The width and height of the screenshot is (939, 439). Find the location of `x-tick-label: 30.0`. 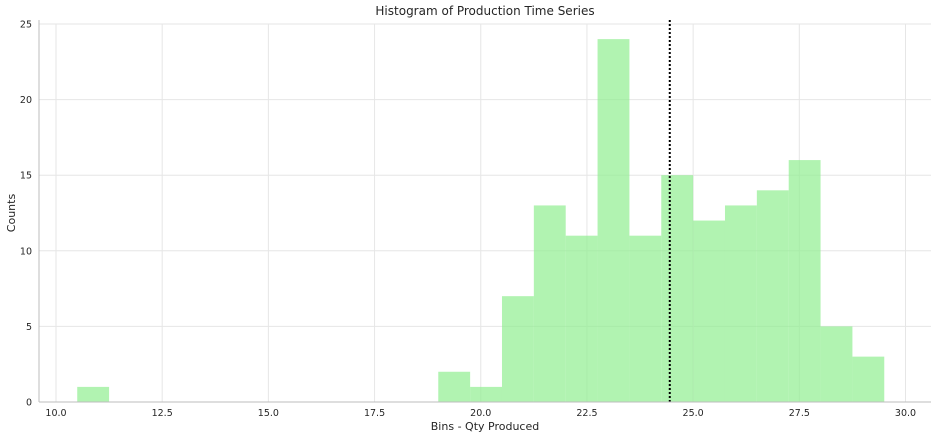

x-tick-label: 30.0 is located at coordinates (905, 413).